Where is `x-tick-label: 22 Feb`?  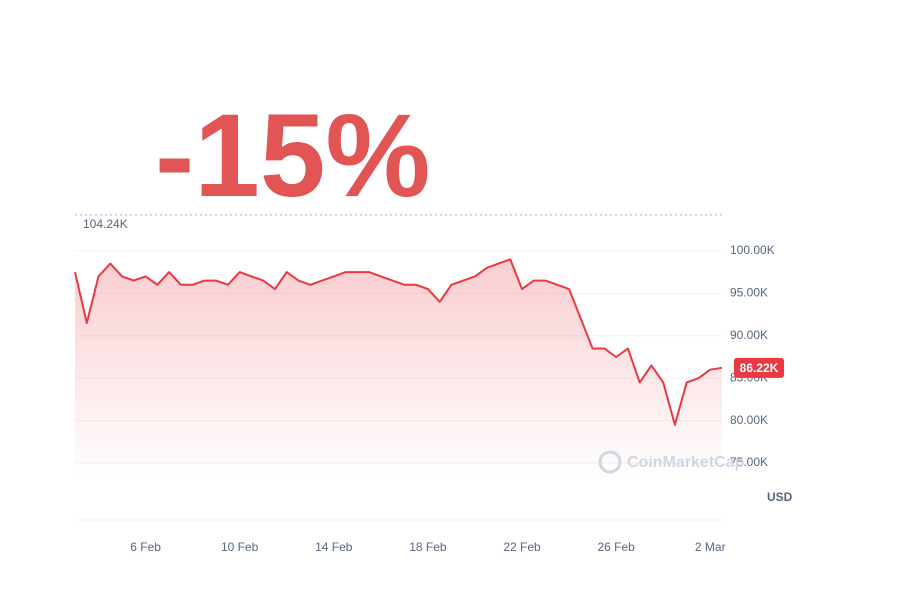
x-tick-label: 22 Feb is located at coordinates (522, 547).